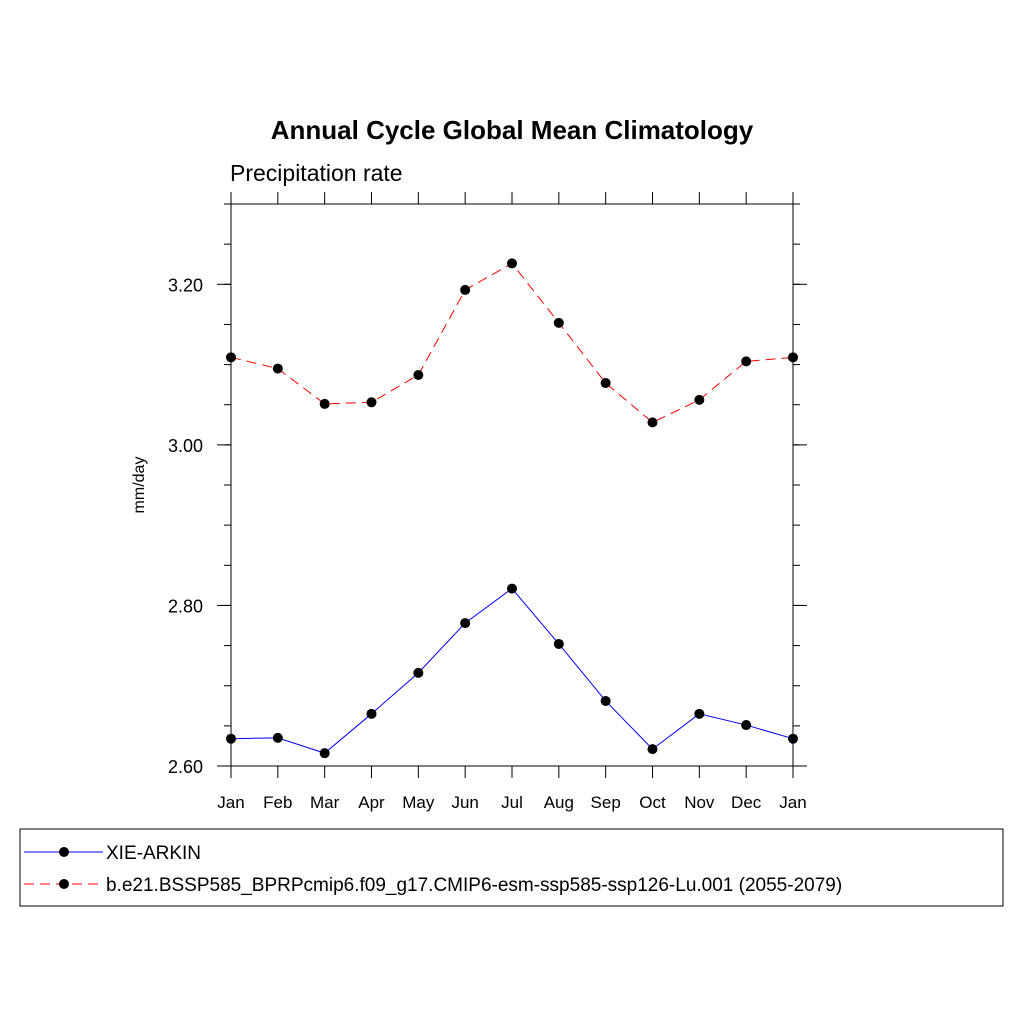  What do you see at coordinates (512, 130) in the screenshot?
I see `chart-title: Annual Cycle Global Mean Climatology` at bounding box center [512, 130].